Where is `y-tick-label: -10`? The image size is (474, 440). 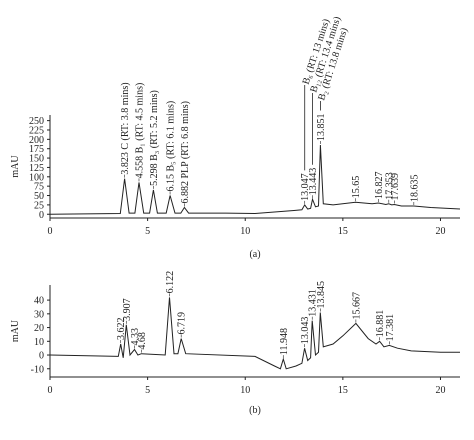 y-tick-label: -10 is located at coordinates (37, 369).